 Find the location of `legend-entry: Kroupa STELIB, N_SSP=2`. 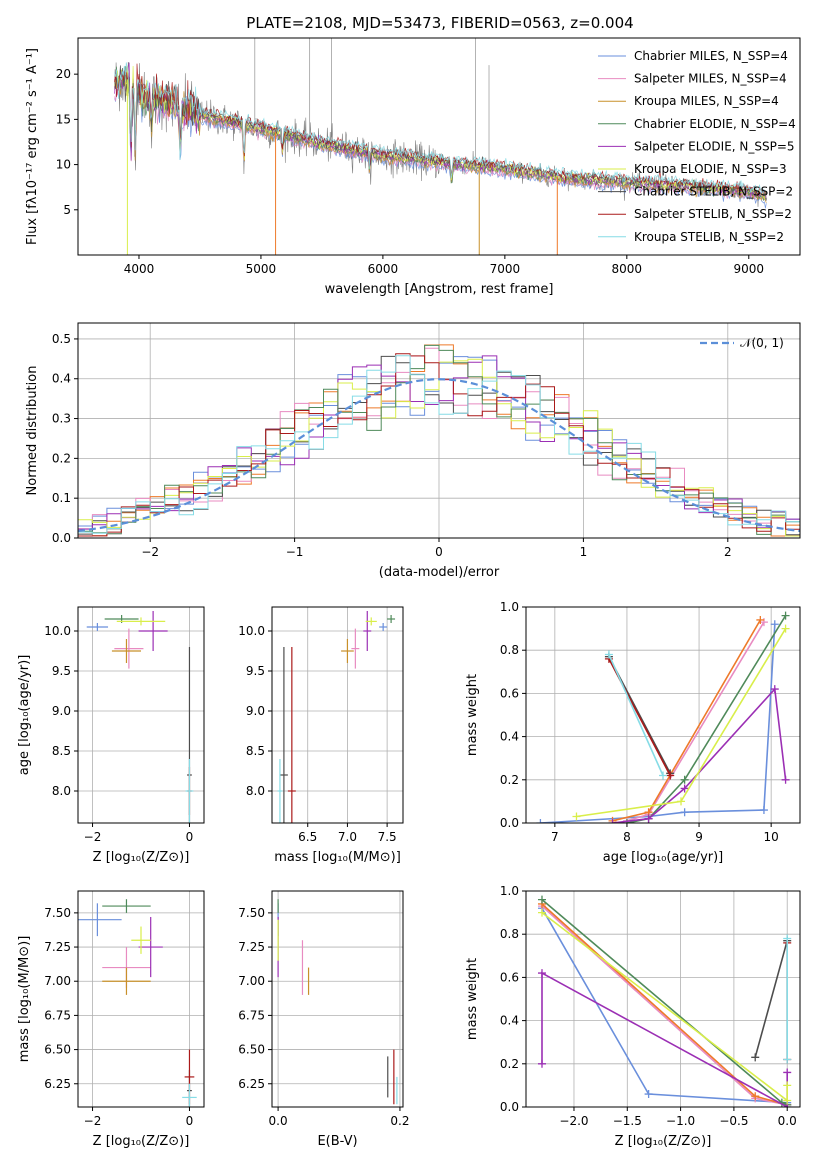

legend-entry: Kroupa STELIB, N_SSP=2 is located at coordinates (709, 237).